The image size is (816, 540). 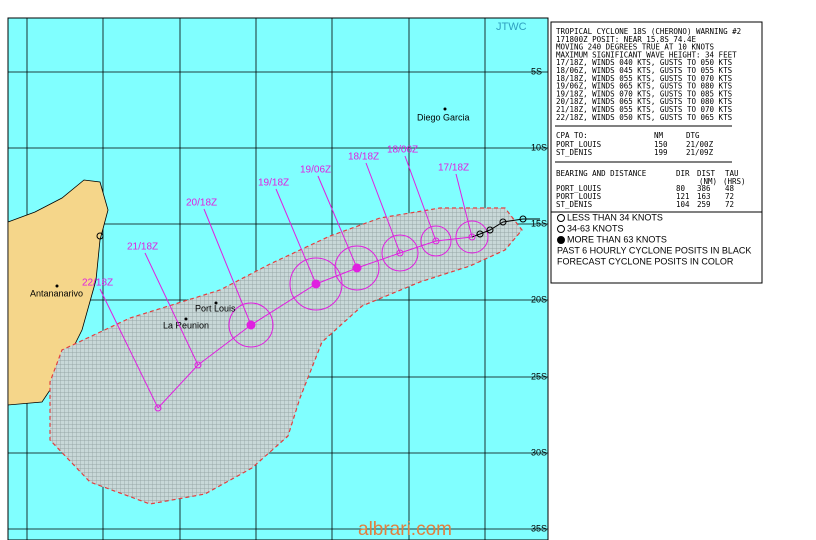 I want to click on warning-line: 18/18Z, WINDS 055 KTS, GUSTS TO 070 KTS, so click(x=644, y=78).